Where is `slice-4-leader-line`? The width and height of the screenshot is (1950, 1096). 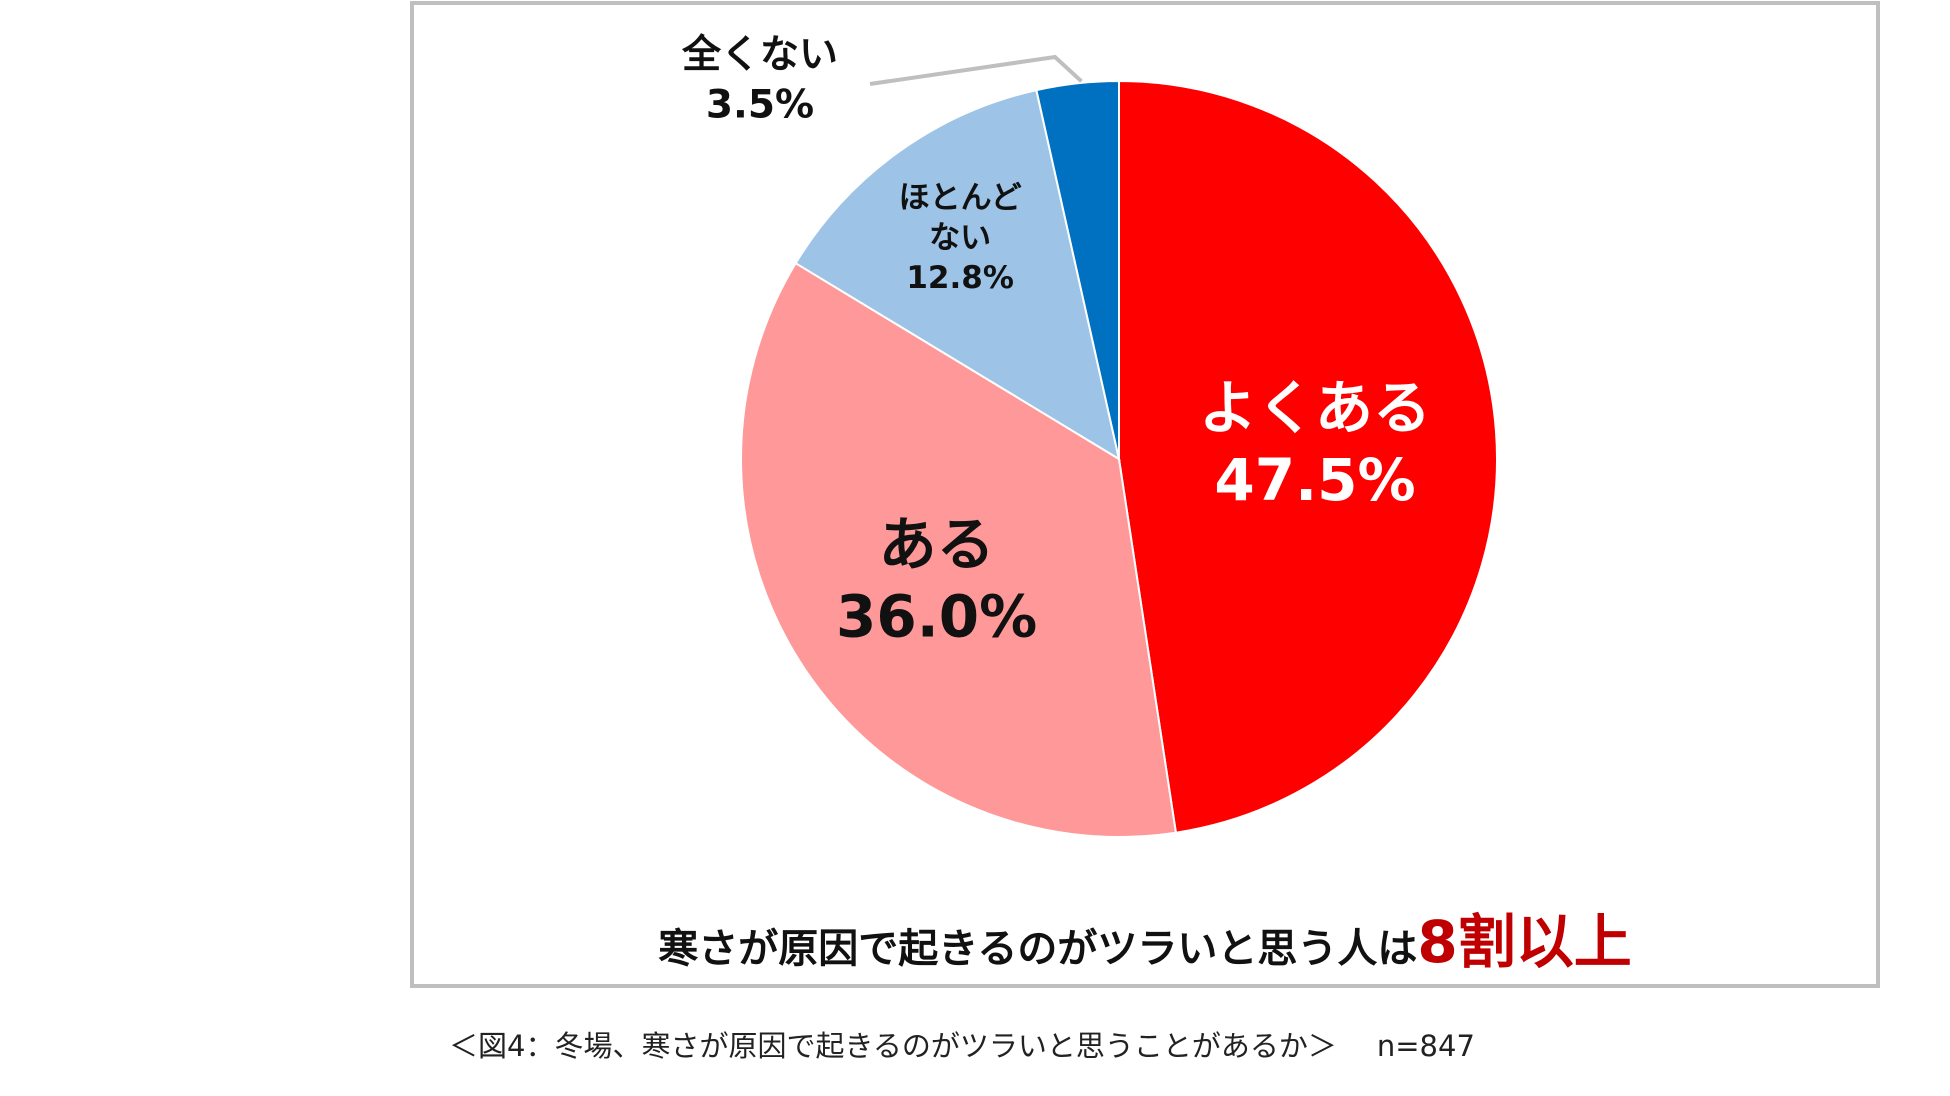 slice-4-leader-line is located at coordinates (976, 70).